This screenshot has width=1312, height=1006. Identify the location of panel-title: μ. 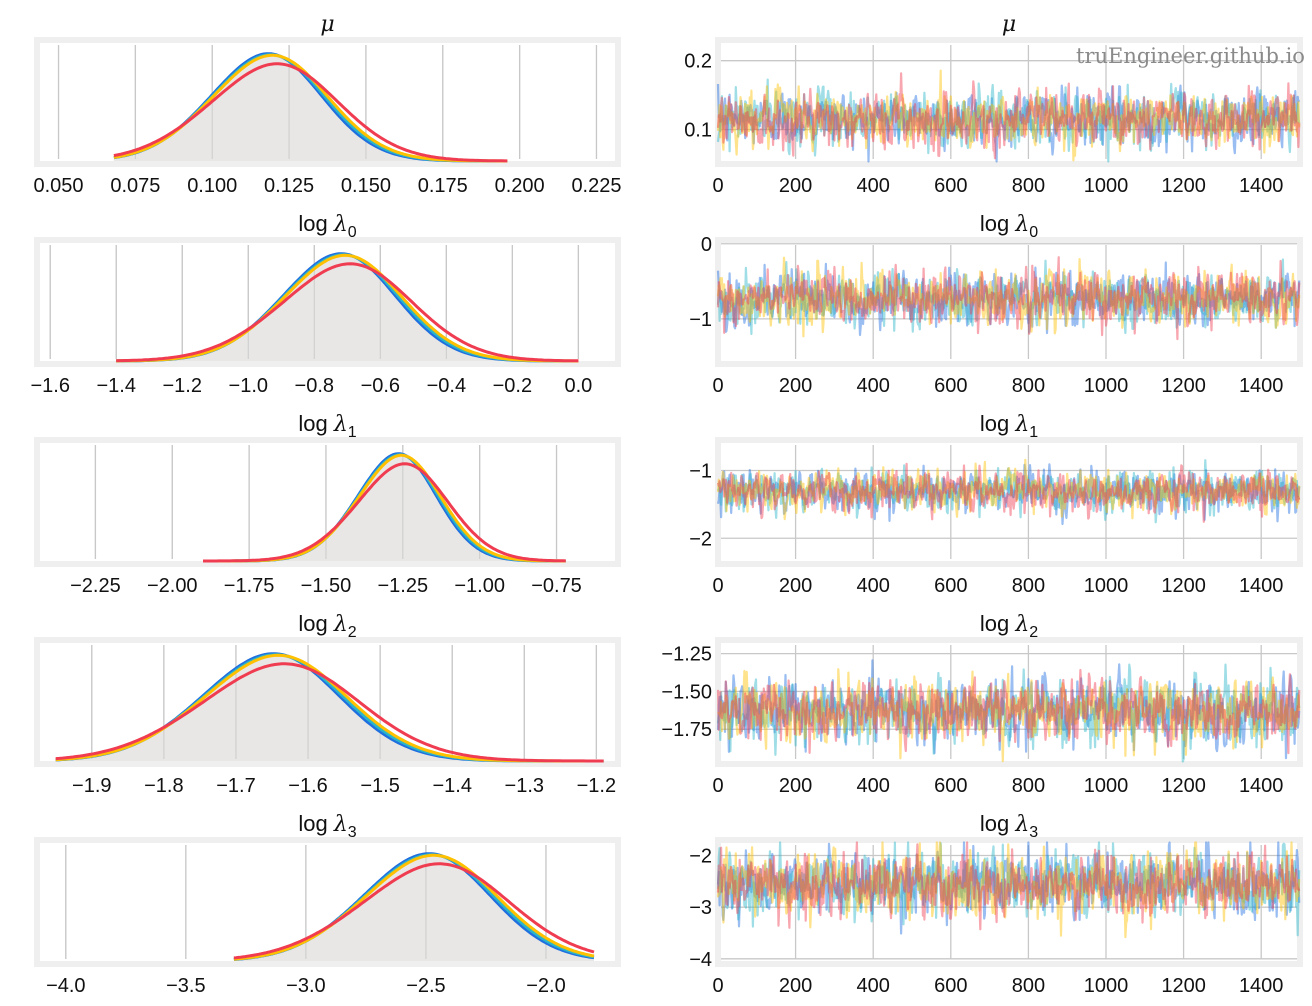
(1009, 24).